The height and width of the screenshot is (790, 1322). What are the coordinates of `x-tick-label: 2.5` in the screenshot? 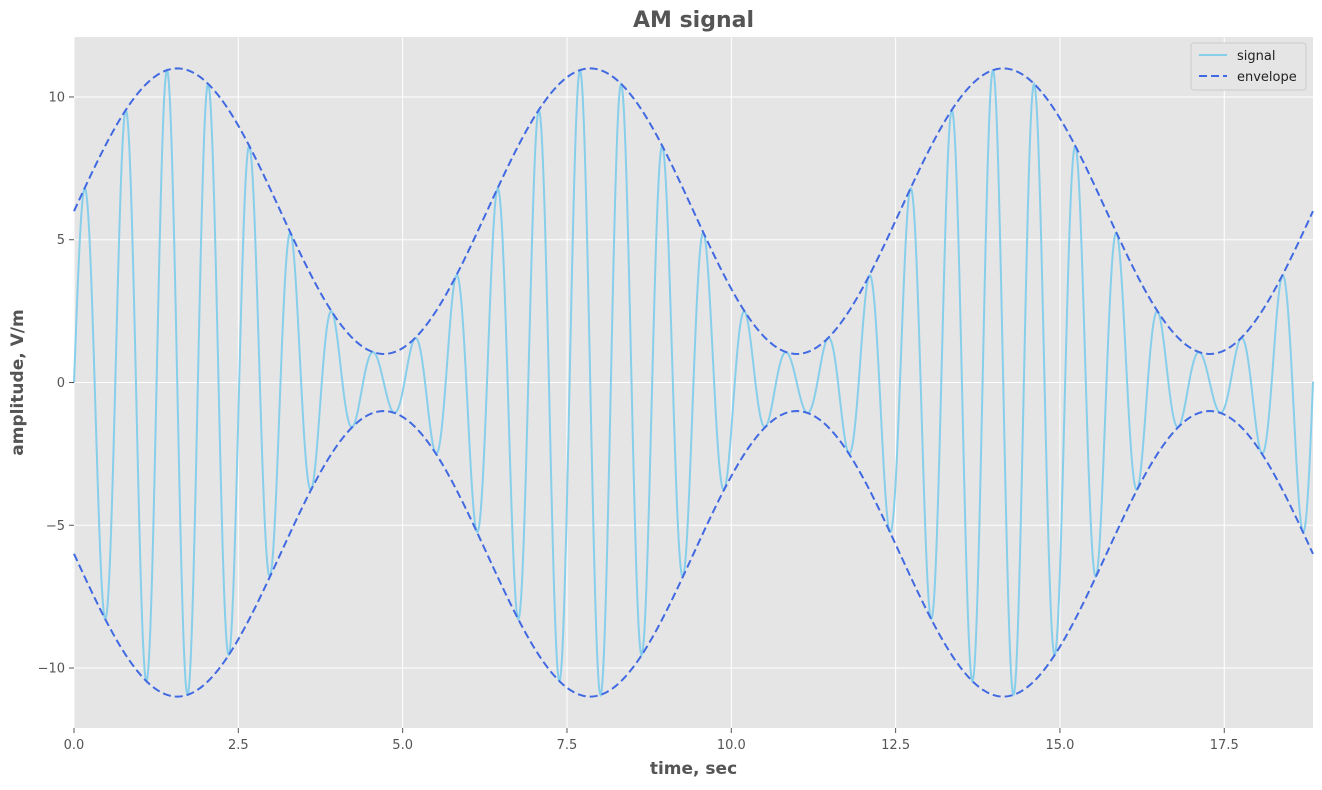 It's located at (238, 745).